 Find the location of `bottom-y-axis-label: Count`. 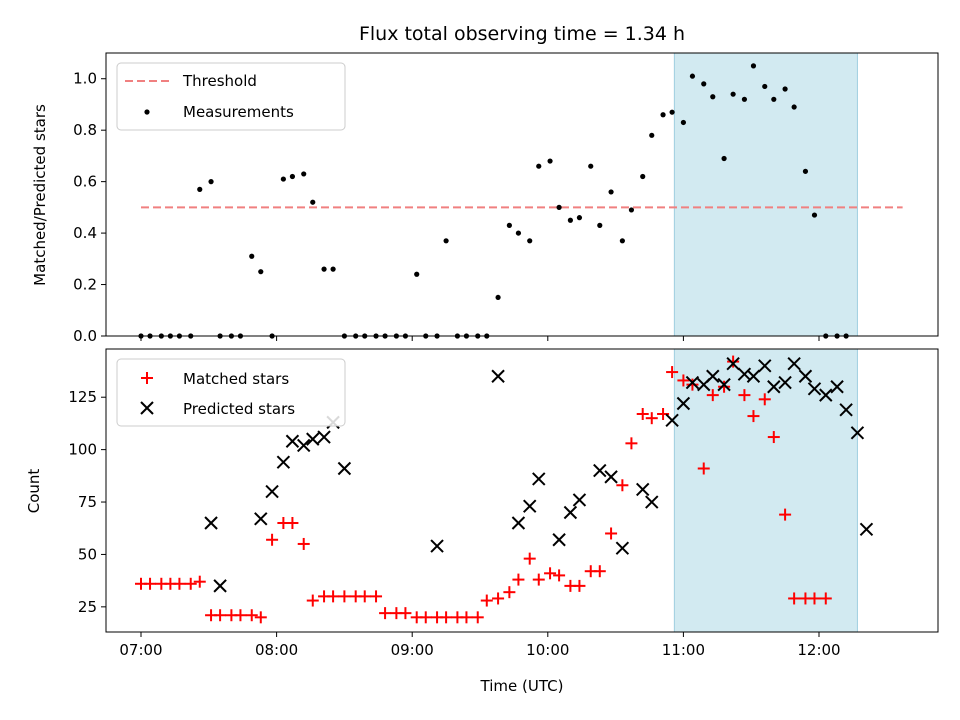

bottom-y-axis-label: Count is located at coordinates (34, 491).